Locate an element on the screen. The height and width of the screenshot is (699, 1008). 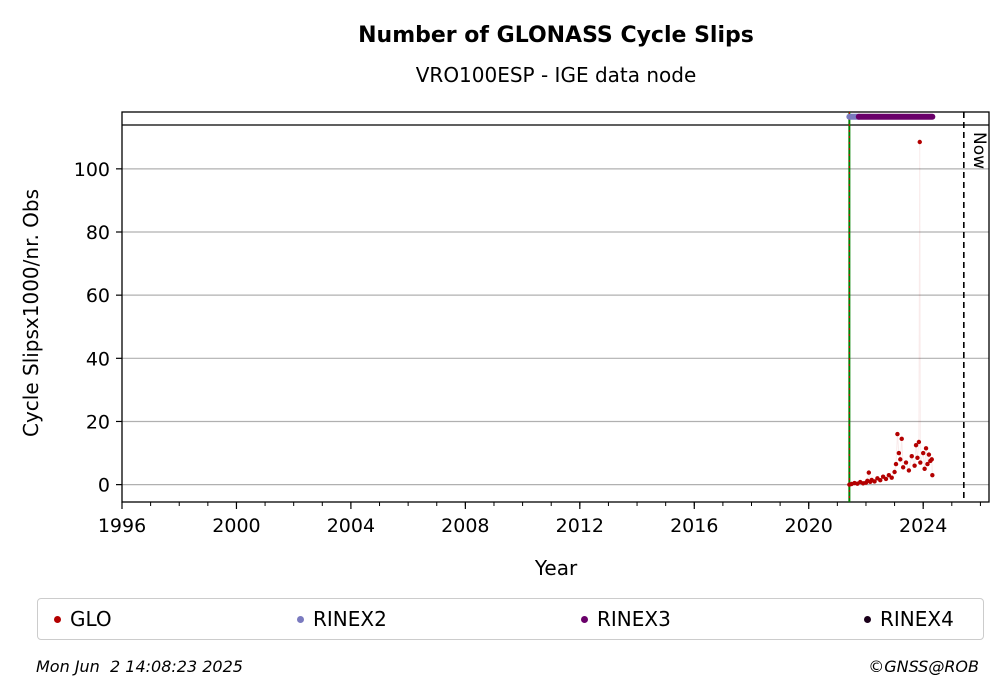
y-tick-label: 100 is located at coordinates (92, 170).